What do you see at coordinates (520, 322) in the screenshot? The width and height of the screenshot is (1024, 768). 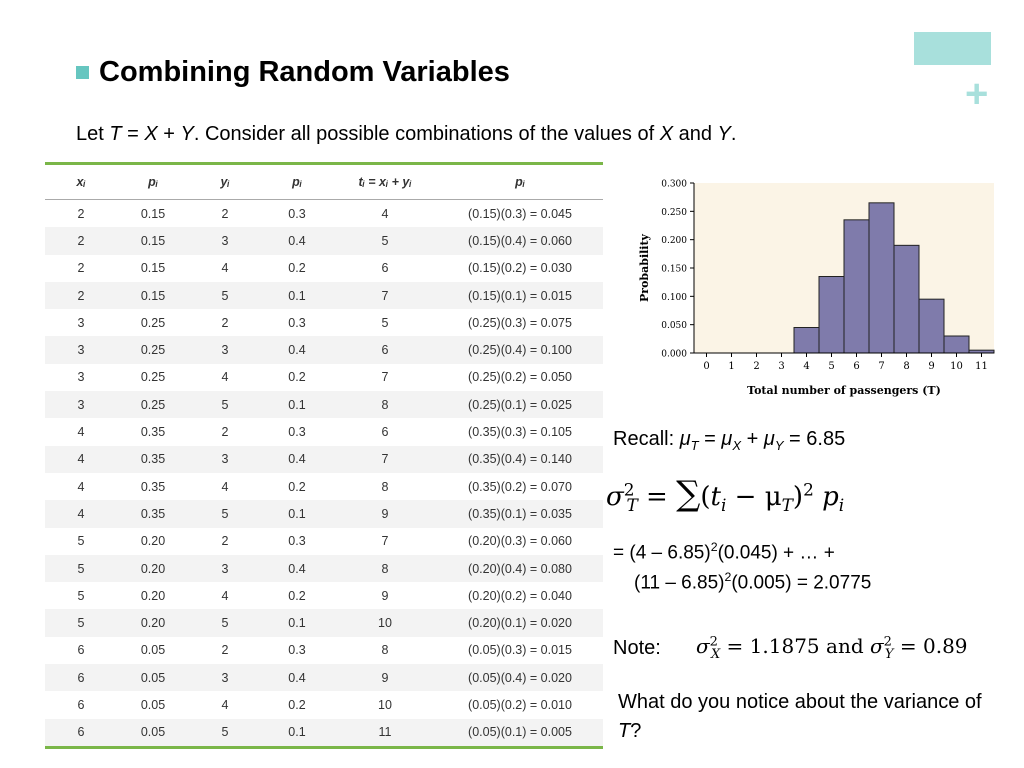 I see `table-cell: (0.25)(0.3) = 0.075` at bounding box center [520, 322].